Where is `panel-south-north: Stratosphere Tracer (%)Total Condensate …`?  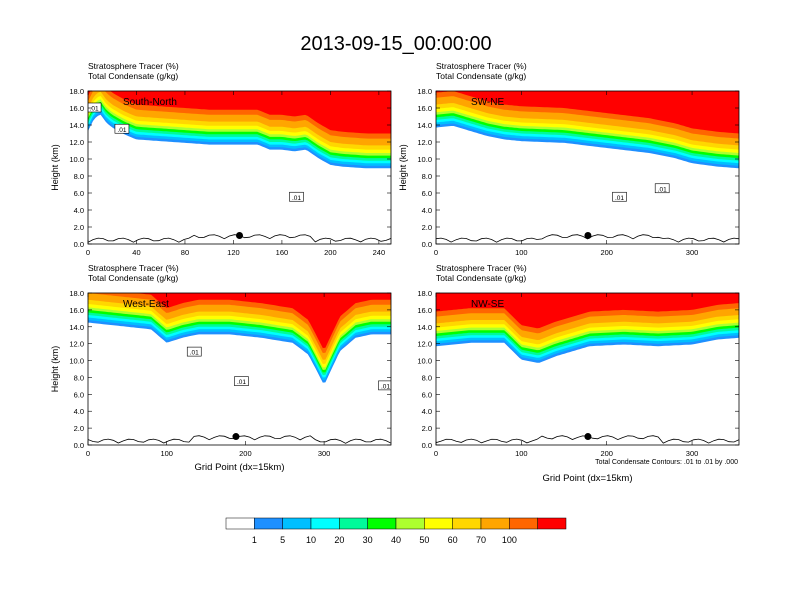 panel-south-north: Stratosphere Tracer (%)Total Condensate … is located at coordinates (221, 159).